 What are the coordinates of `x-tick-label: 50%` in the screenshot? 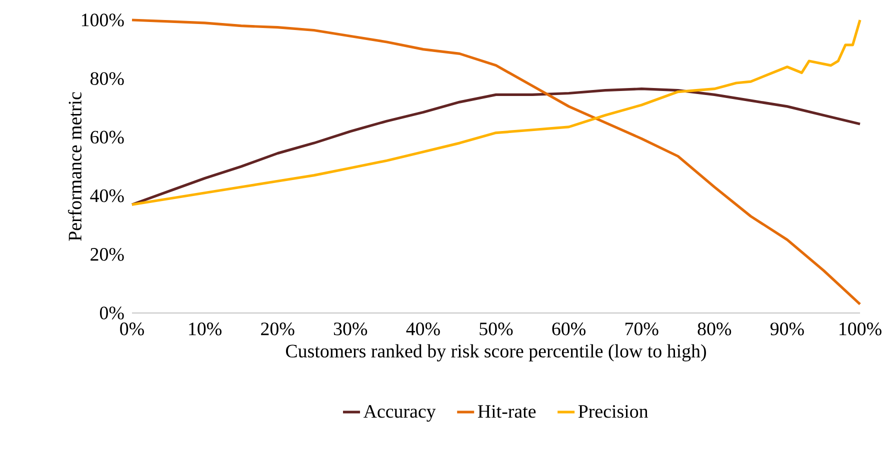 It's located at (496, 329).